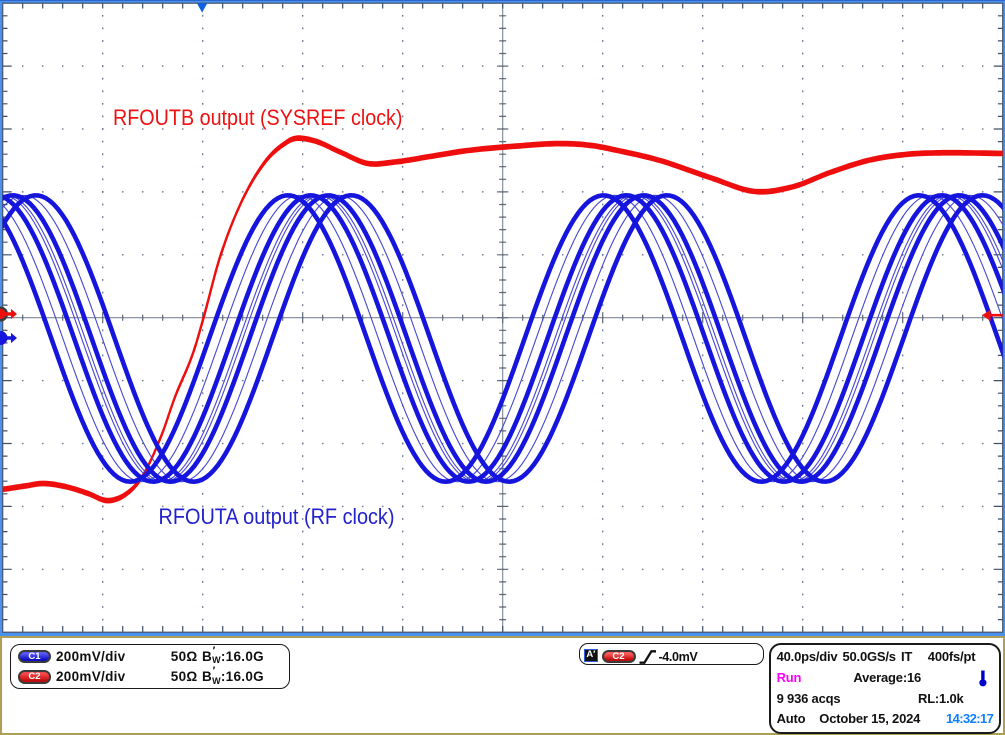 This screenshot has width=1005, height=735. I want to click on svg-text: RFOUTB output (SYSREF clock), so click(258, 117).